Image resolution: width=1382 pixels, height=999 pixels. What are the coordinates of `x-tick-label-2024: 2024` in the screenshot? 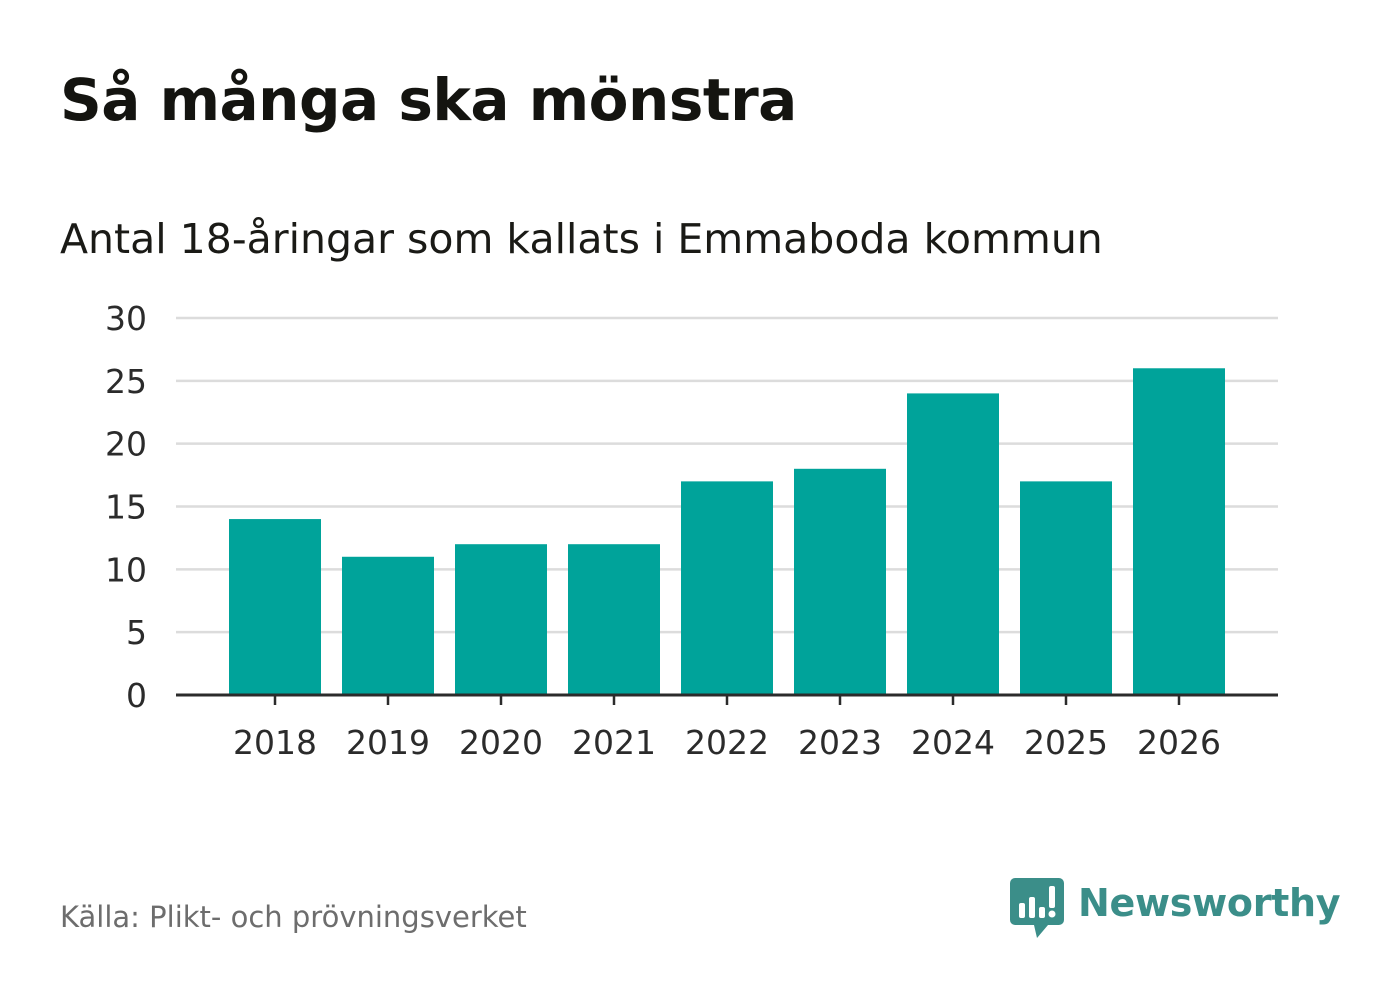 It's located at (953, 742).